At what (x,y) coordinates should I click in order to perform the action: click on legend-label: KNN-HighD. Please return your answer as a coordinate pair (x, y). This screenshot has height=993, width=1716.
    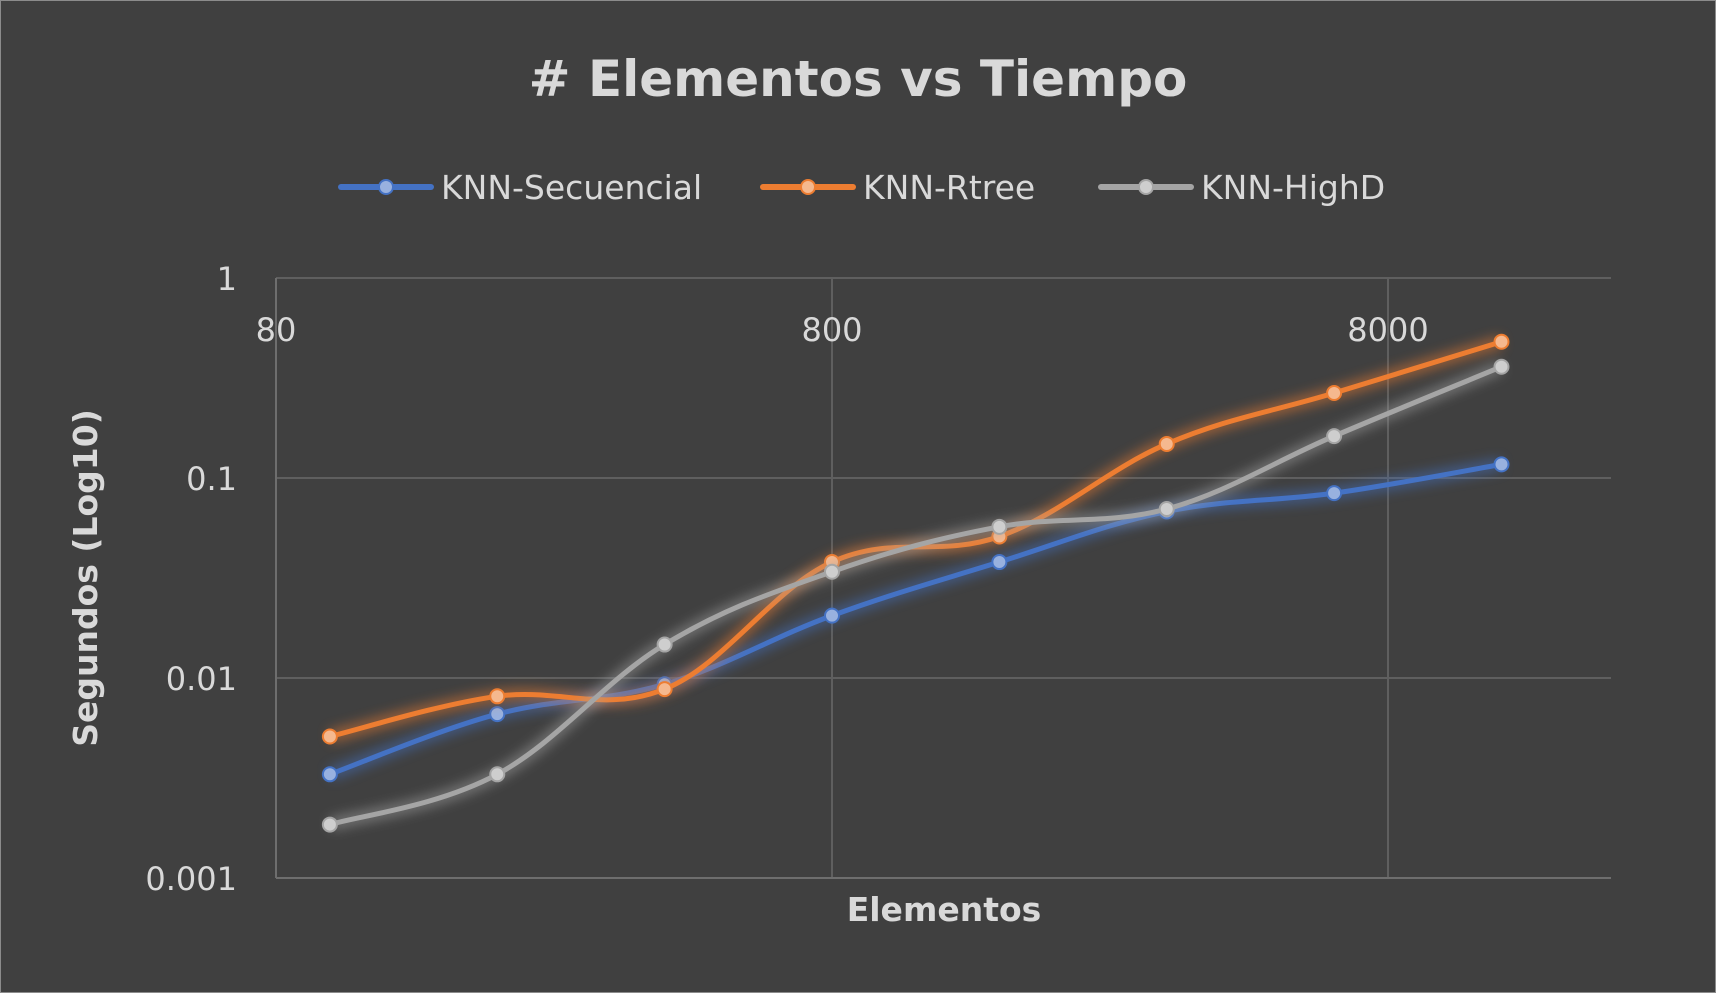
    Looking at the image, I should click on (1293, 187).